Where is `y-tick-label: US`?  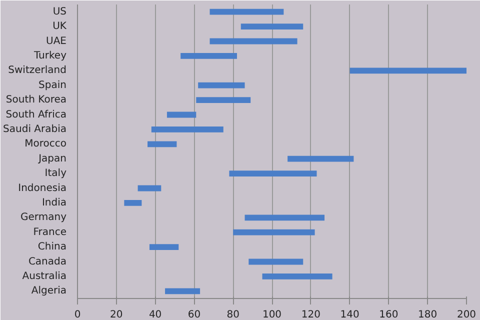
y-tick-label: US is located at coordinates (59, 12).